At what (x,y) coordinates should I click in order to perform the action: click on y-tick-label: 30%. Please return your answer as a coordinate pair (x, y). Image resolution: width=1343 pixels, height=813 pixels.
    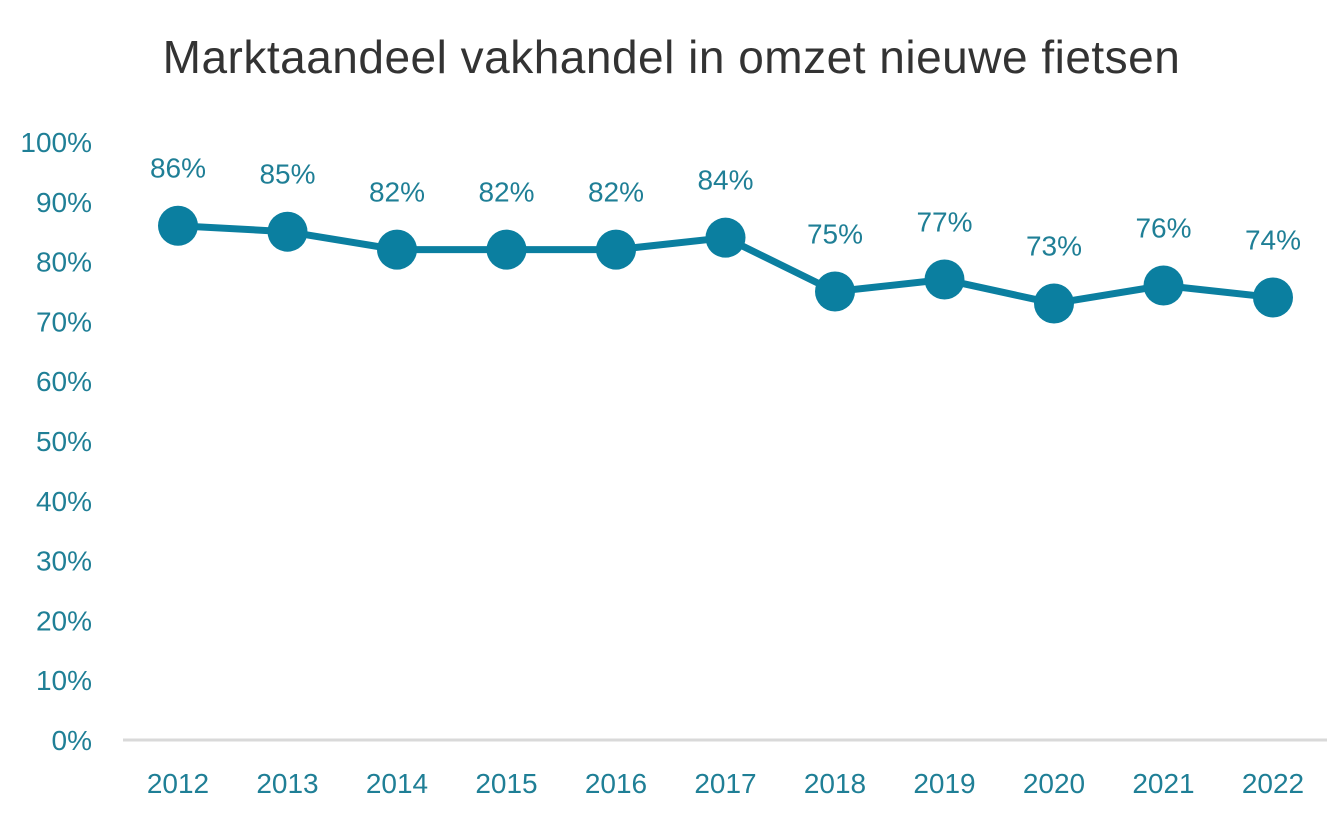
    Looking at the image, I should click on (64, 561).